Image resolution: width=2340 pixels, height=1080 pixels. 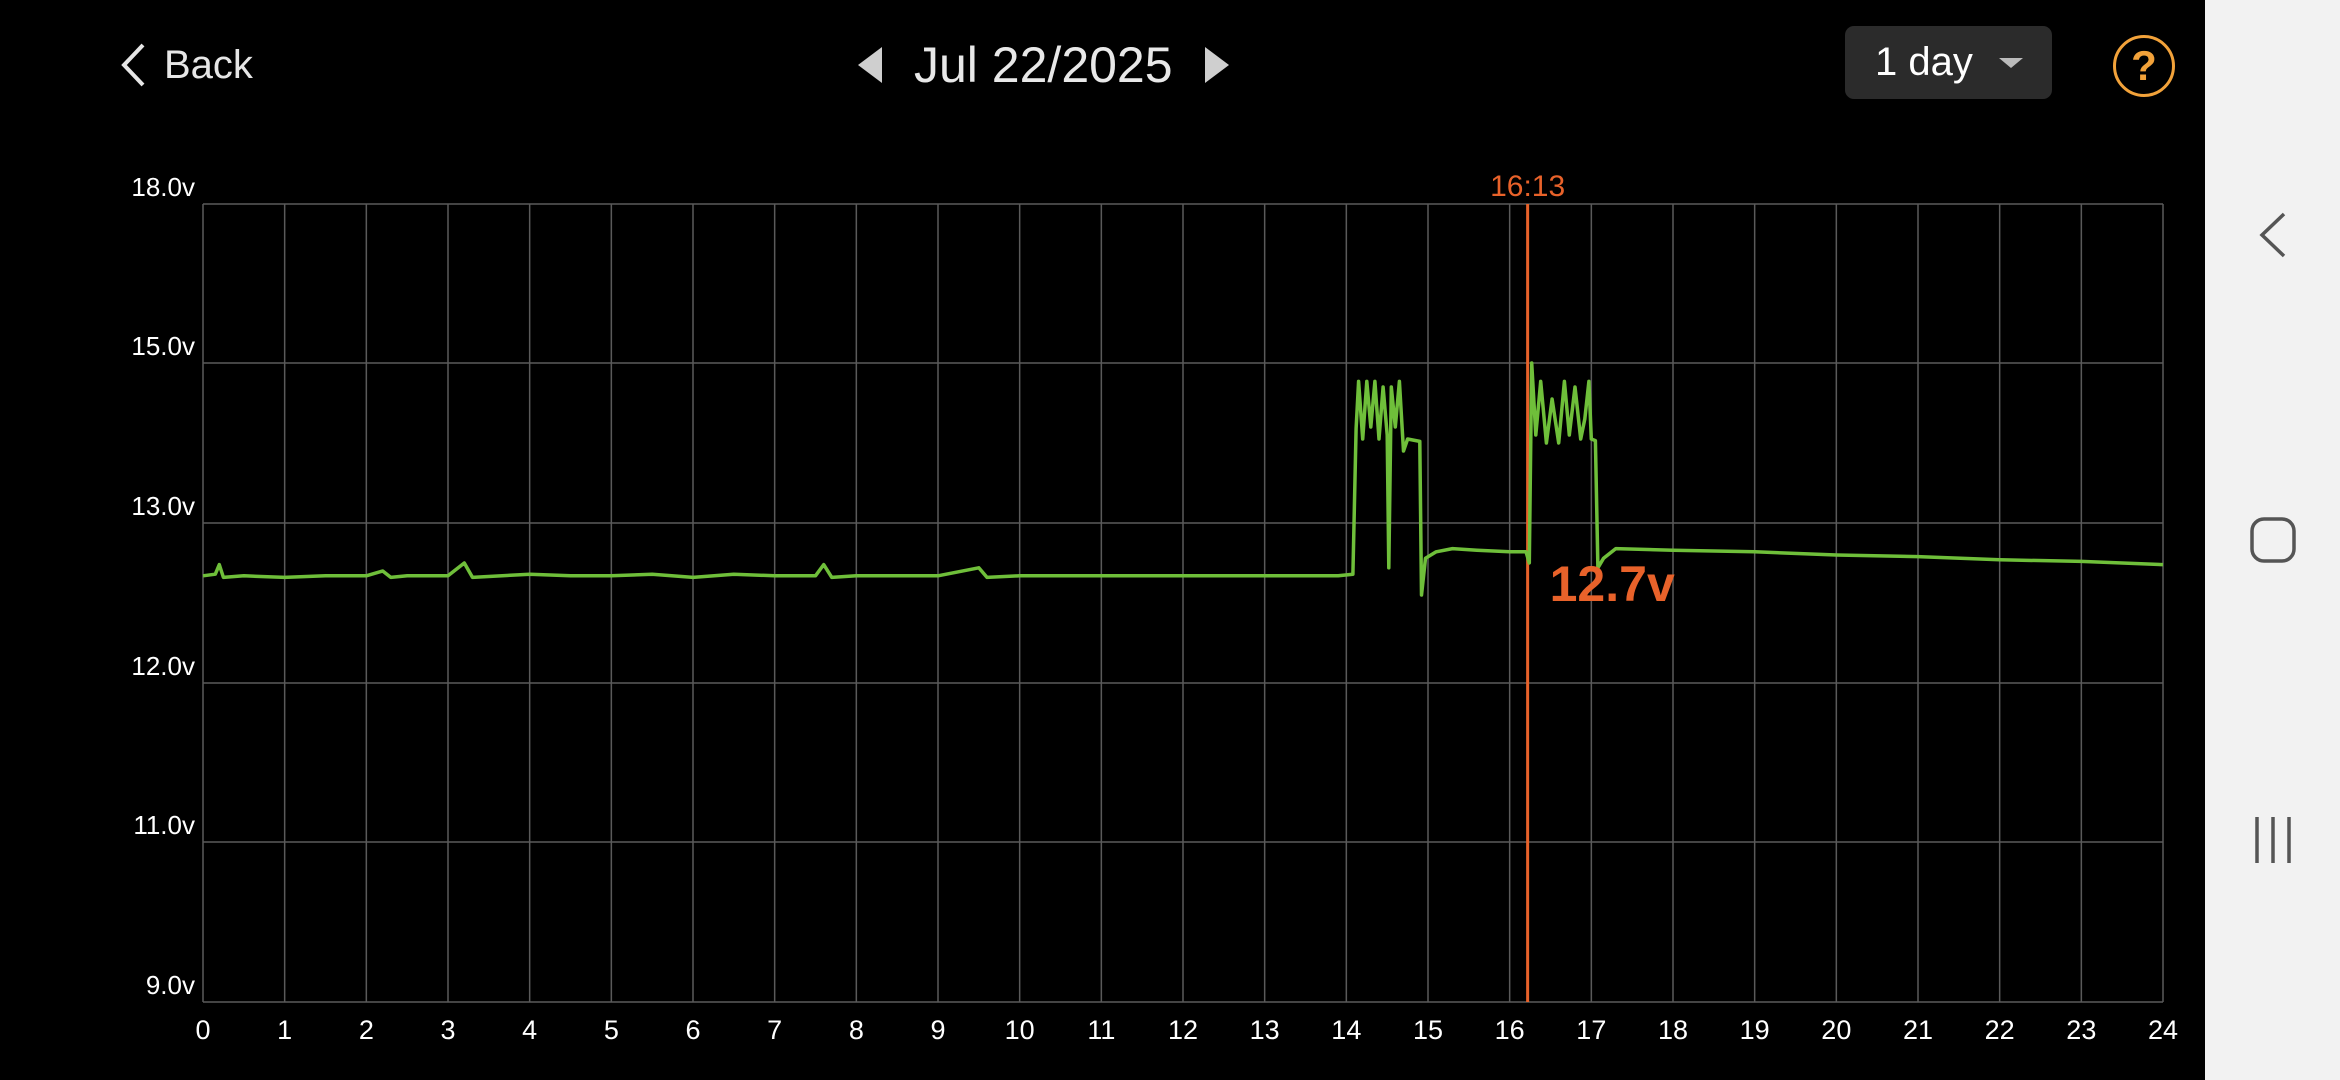 What do you see at coordinates (2010, 62) in the screenshot?
I see `caret-down-icon` at bounding box center [2010, 62].